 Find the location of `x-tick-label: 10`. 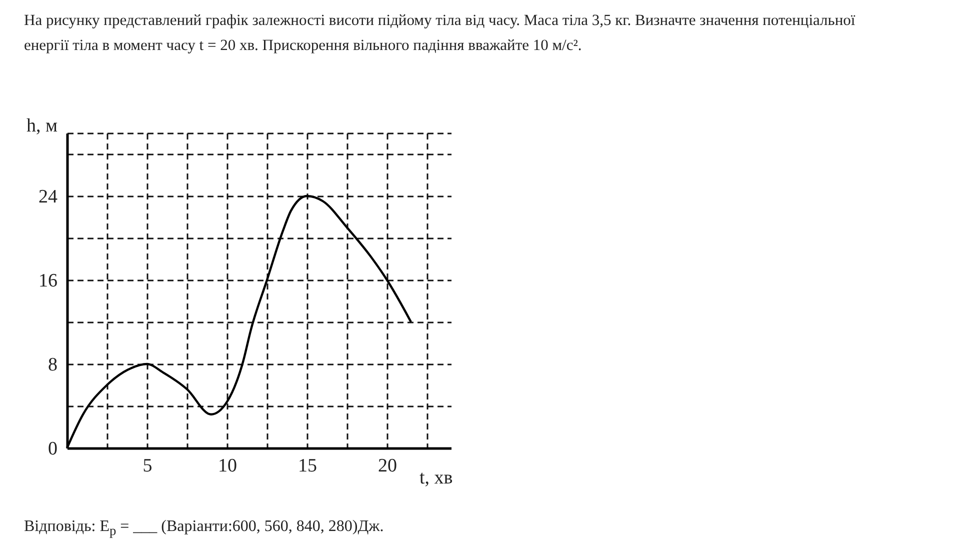

x-tick-label: 10 is located at coordinates (227, 466).